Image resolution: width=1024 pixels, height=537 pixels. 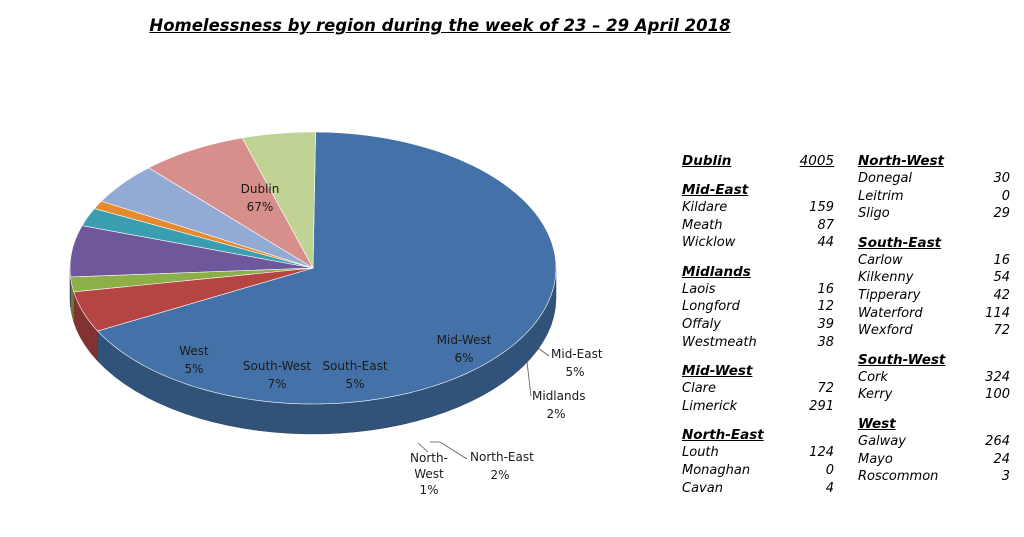 What do you see at coordinates (885, 178) in the screenshot?
I see `county-name: Donegal` at bounding box center [885, 178].